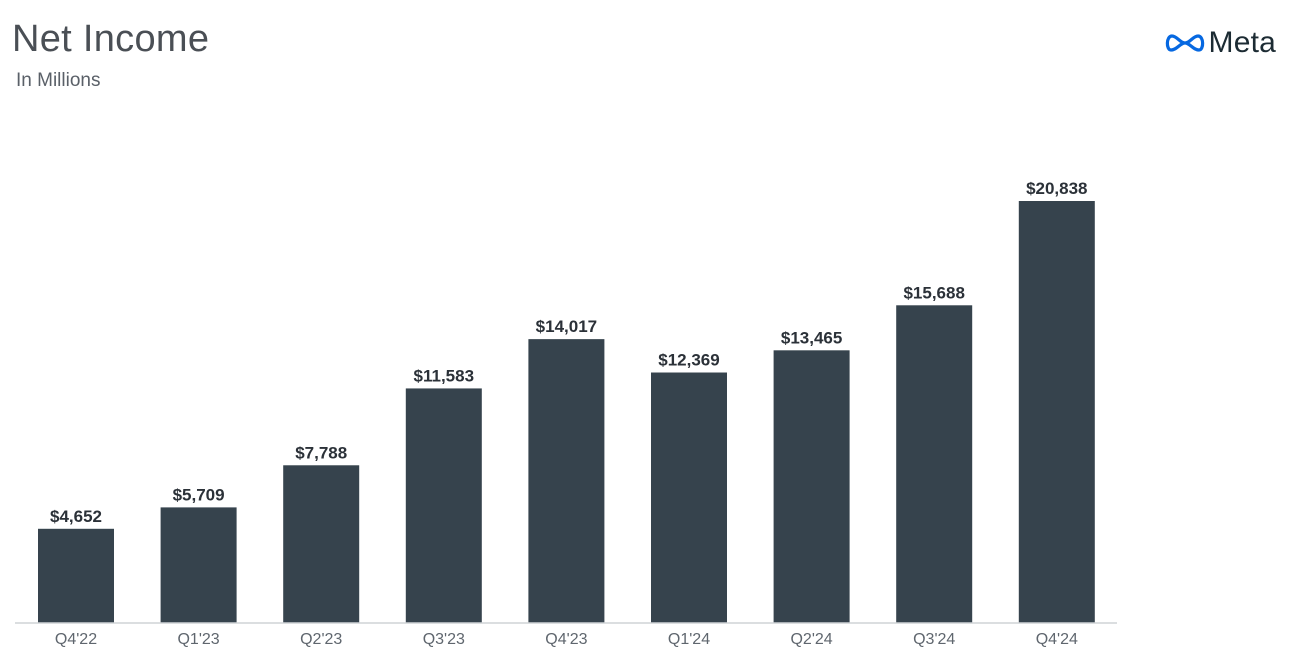 This screenshot has width=1292, height=657. I want to click on value-label-7: $15,688, so click(933, 292).